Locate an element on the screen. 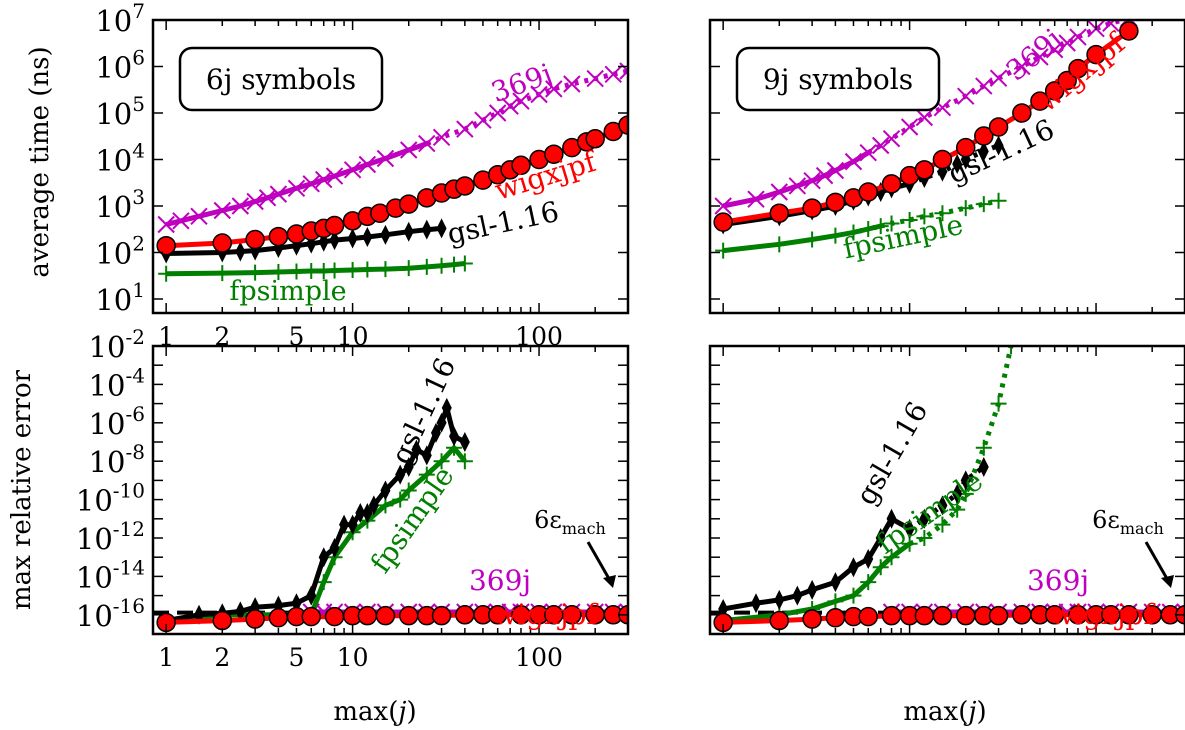  plot-area is located at coordinates (392, 172).